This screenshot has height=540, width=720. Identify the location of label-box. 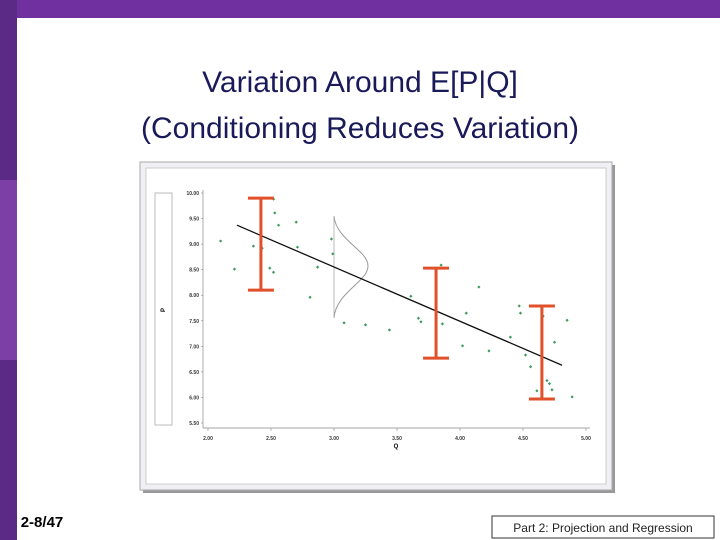
(163, 309).